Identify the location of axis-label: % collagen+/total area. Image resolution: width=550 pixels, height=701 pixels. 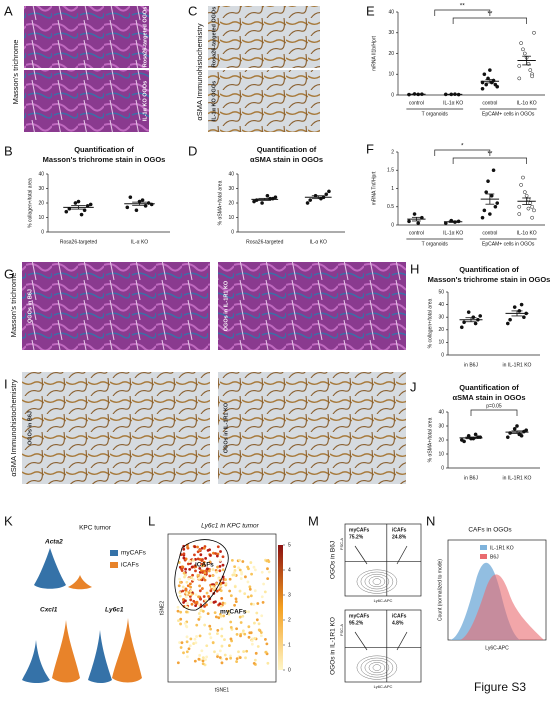
(430, 323).